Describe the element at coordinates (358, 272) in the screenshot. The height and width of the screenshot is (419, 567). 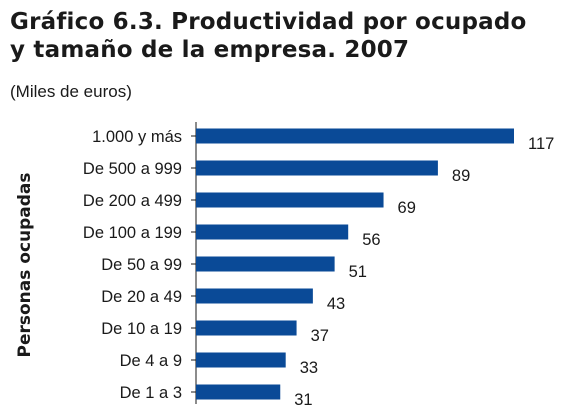
I see `value-label: 51` at that location.